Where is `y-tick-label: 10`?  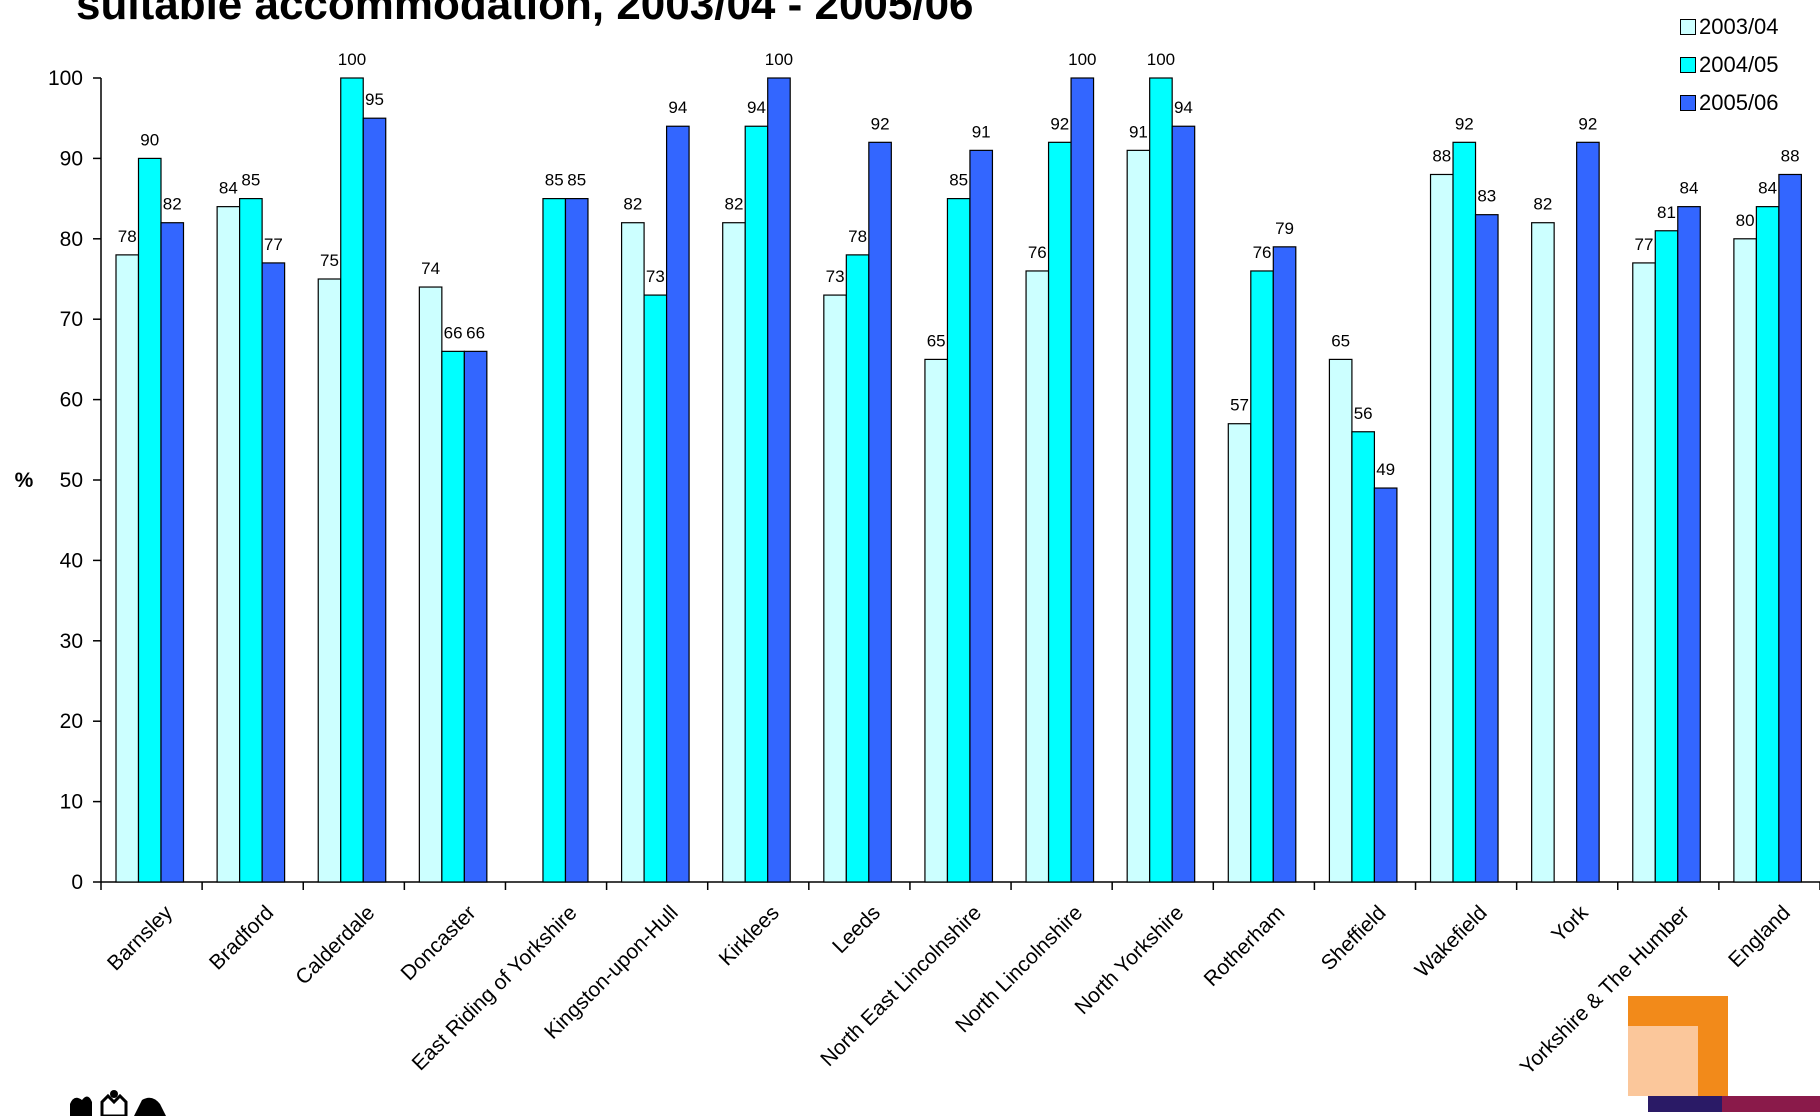 y-tick-label: 10 is located at coordinates (71, 802).